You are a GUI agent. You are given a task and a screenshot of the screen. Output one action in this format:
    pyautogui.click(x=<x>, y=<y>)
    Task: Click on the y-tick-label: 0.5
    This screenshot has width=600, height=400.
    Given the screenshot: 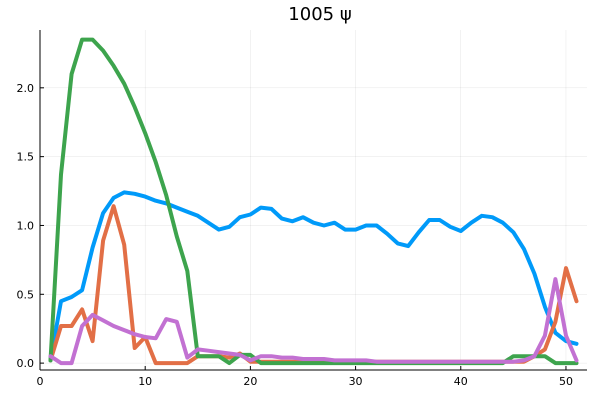 What is the action you would take?
    pyautogui.click(x=26, y=294)
    